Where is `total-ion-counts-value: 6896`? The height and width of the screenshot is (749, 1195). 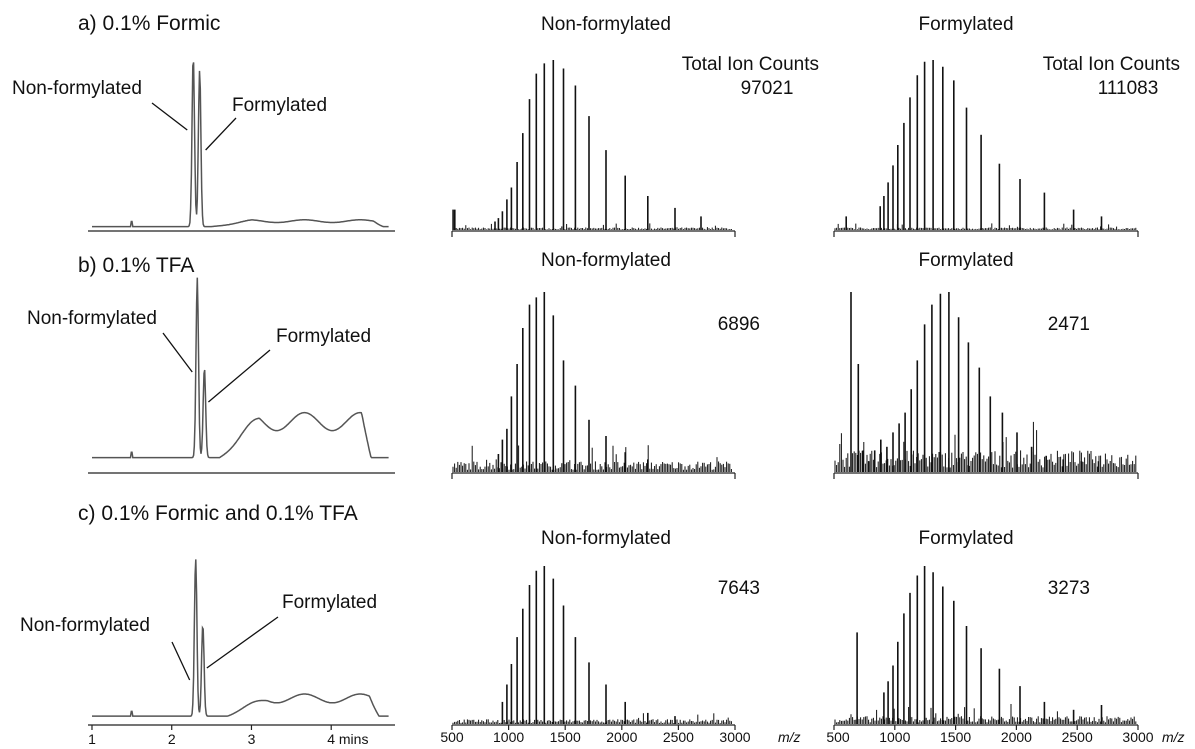
total-ion-counts-value: 6896 is located at coordinates (739, 324).